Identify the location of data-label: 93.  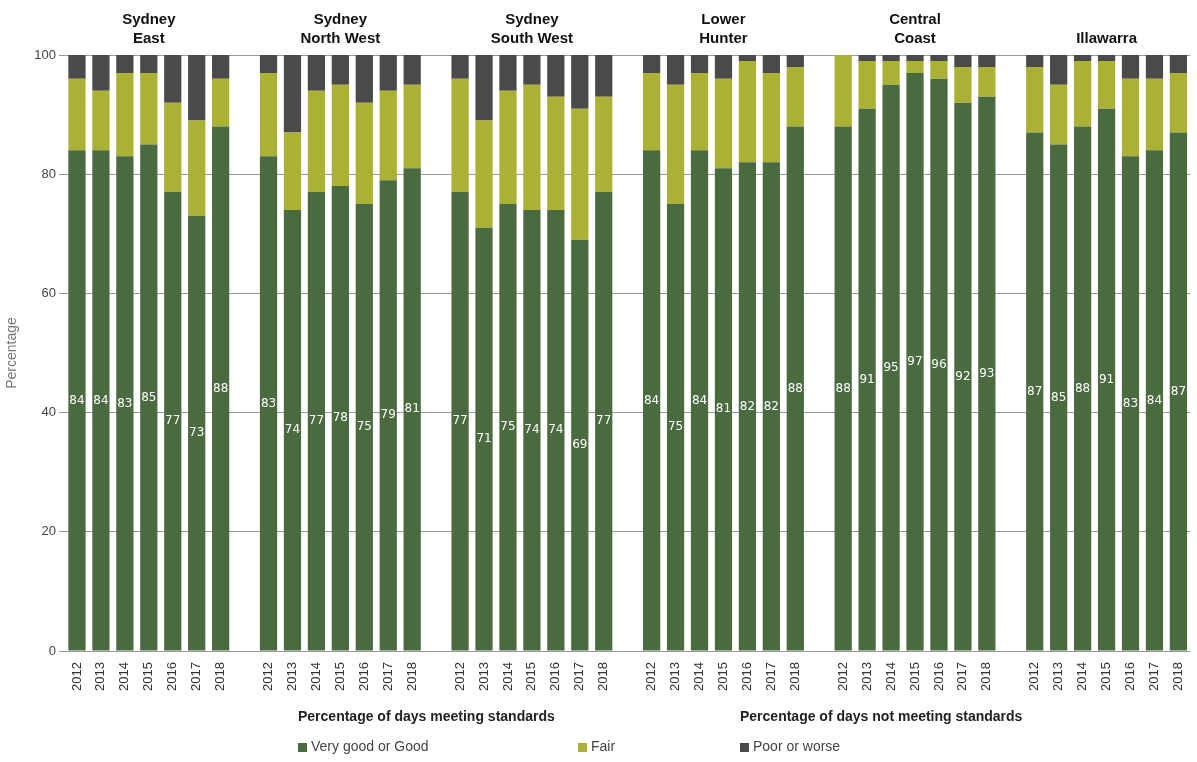
(987, 372).